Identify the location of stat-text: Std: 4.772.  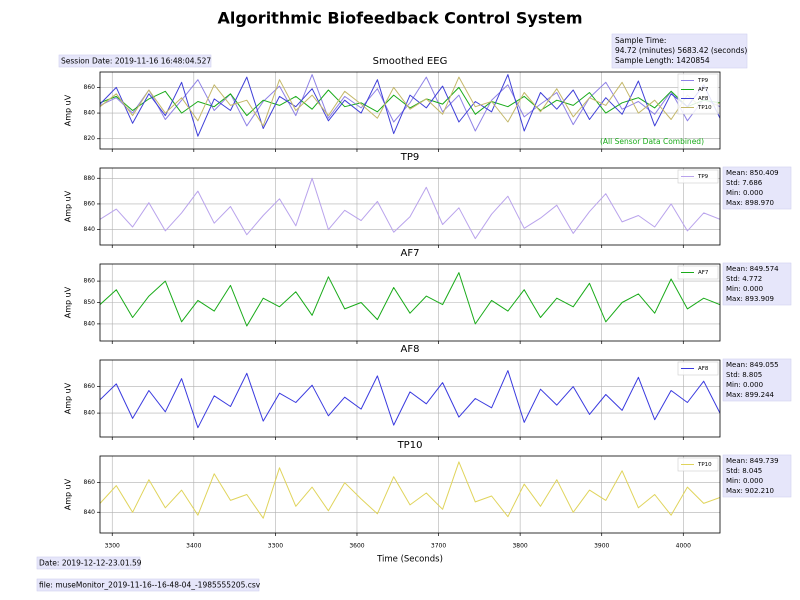
(744, 279).